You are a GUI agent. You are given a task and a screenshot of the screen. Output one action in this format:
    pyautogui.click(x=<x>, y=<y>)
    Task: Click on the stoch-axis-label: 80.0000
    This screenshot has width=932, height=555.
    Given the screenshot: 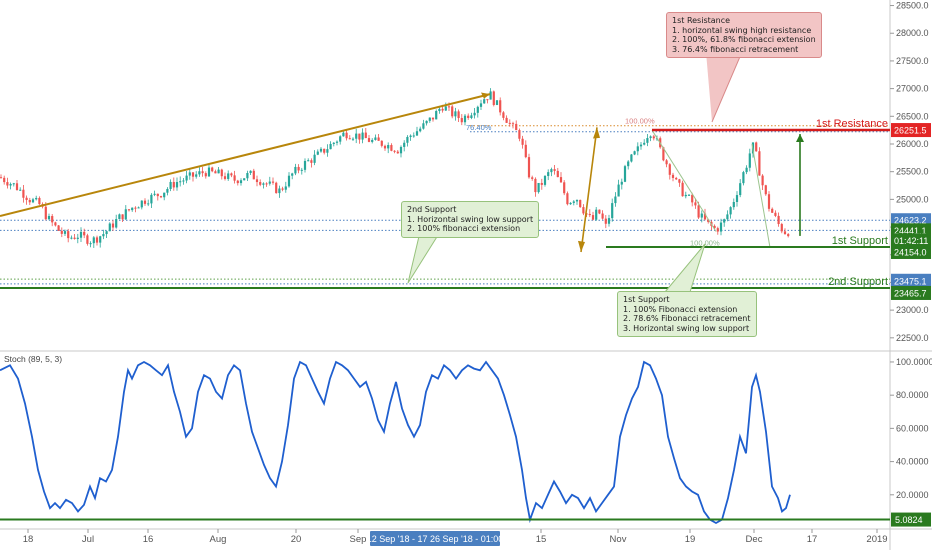 What is the action you would take?
    pyautogui.click(x=912, y=395)
    